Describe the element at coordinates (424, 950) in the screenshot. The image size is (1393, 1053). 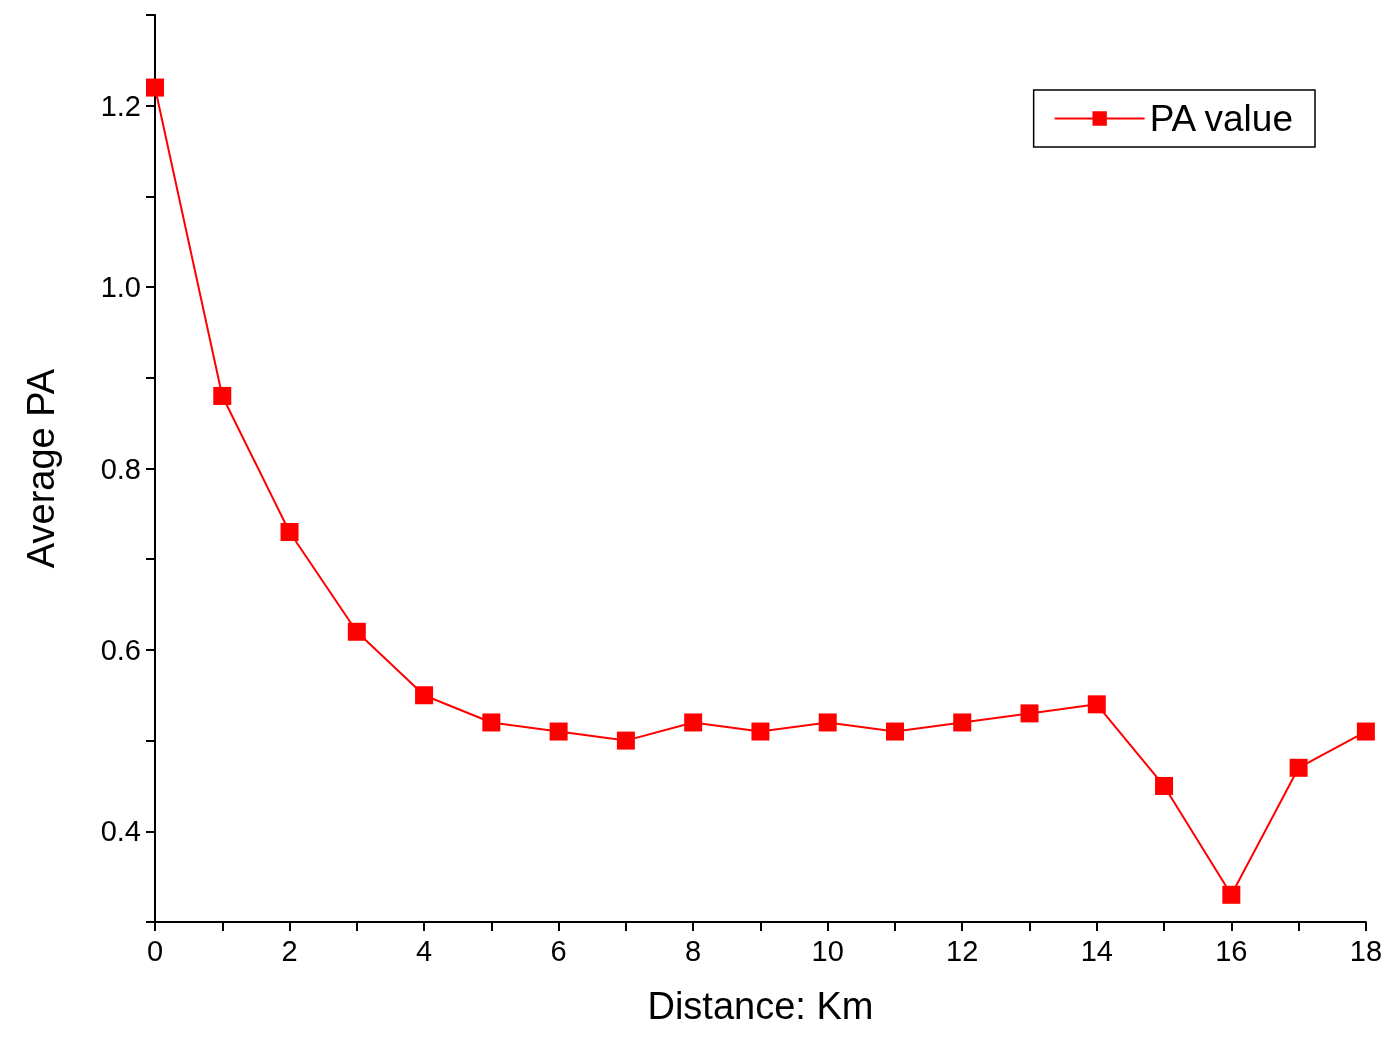
I see `x-tick-label: 4` at that location.